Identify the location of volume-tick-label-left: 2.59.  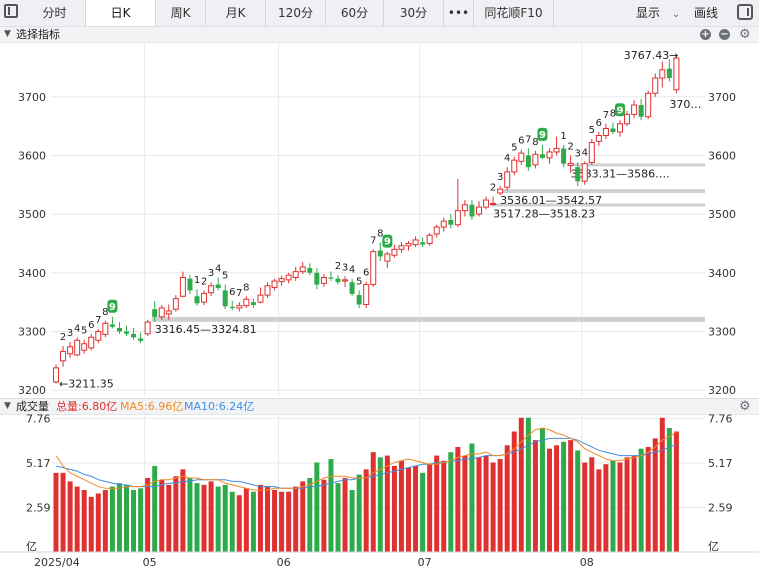
(38, 507).